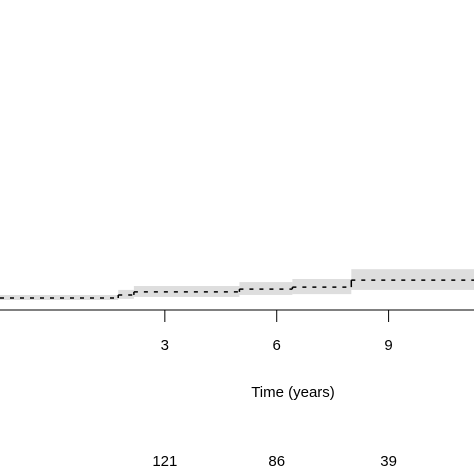 This screenshot has height=474, width=474. I want to click on x-axis-label: Time (years), so click(293, 392).